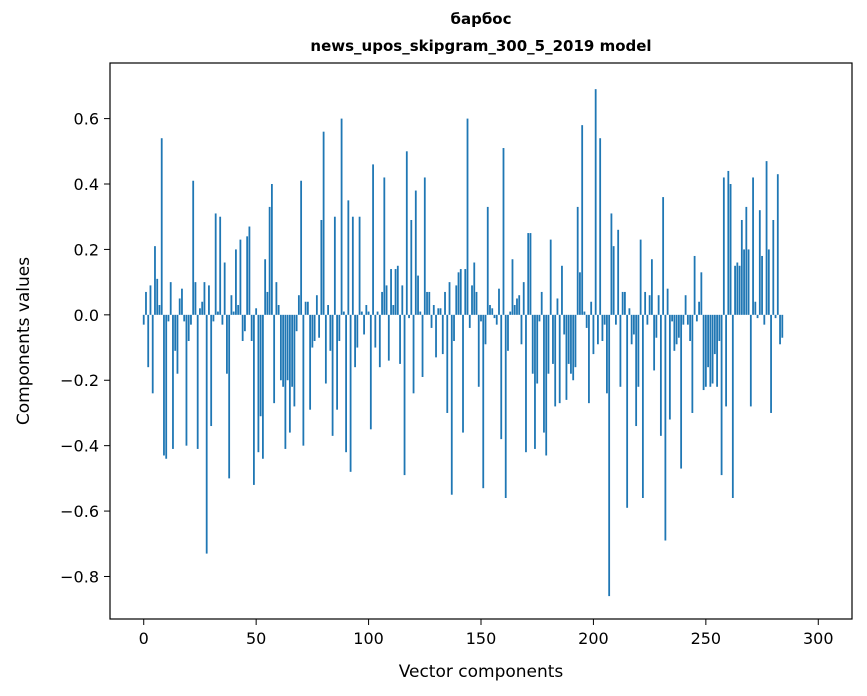  Describe the element at coordinates (368, 638) in the screenshot. I see `x-tick-label: 100` at that location.